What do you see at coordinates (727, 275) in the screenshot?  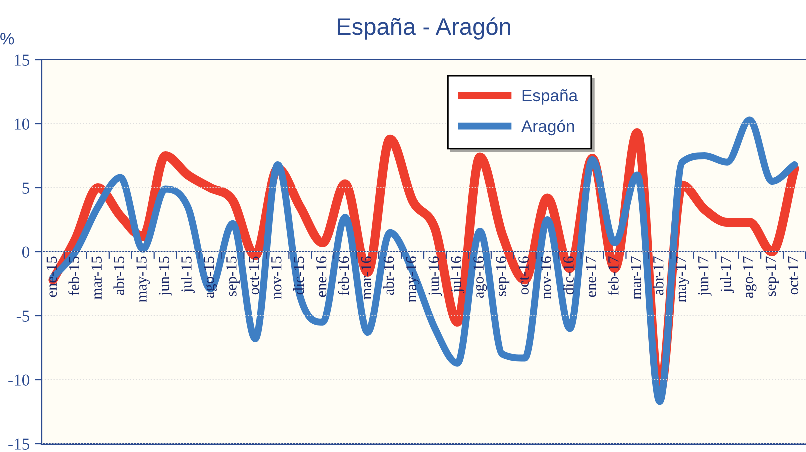 I see `x-tick-label: jul-17` at bounding box center [727, 275].